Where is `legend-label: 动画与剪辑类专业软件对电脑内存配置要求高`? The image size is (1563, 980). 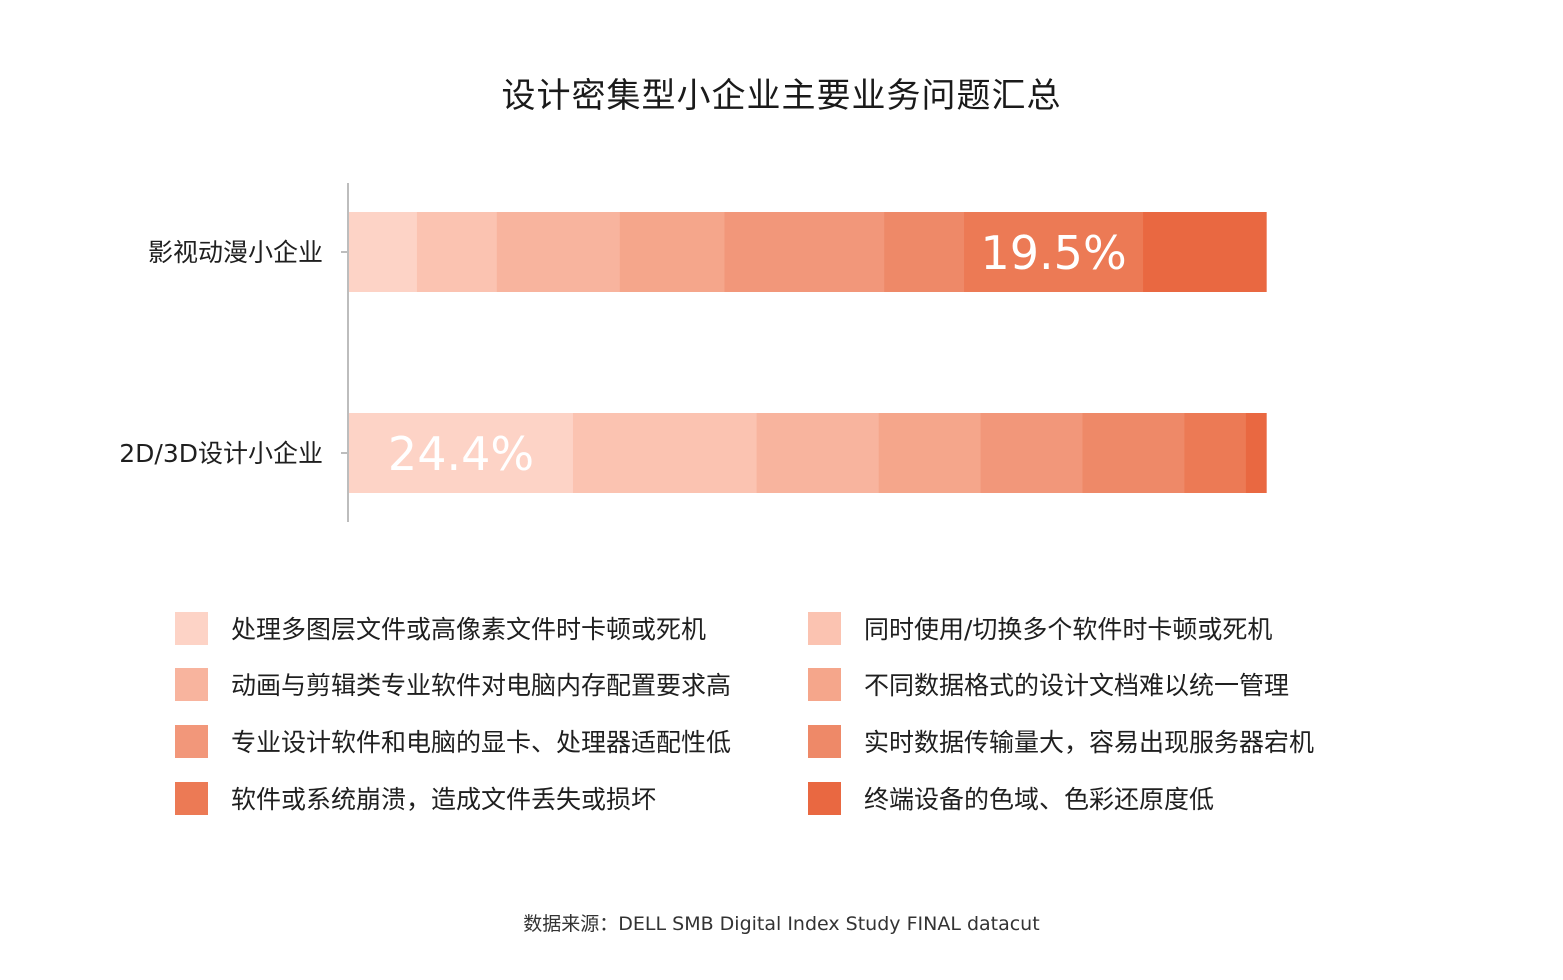 legend-label: 动画与剪辑类专业软件对电脑内存配置要求高 is located at coordinates (481, 685).